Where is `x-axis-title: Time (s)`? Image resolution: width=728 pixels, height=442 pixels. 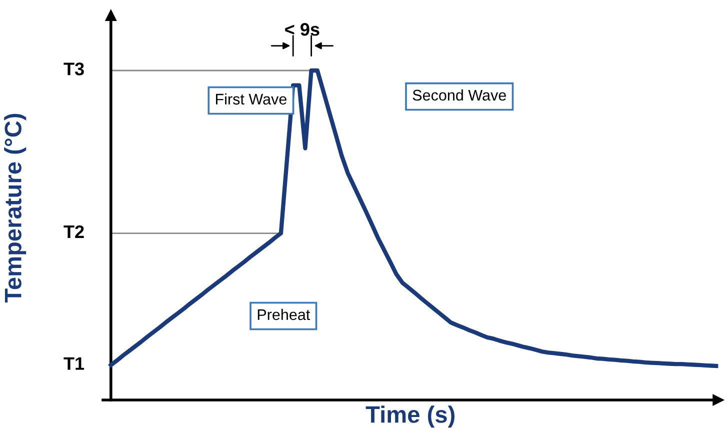
x-axis-title: Time (s) is located at coordinates (410, 417).